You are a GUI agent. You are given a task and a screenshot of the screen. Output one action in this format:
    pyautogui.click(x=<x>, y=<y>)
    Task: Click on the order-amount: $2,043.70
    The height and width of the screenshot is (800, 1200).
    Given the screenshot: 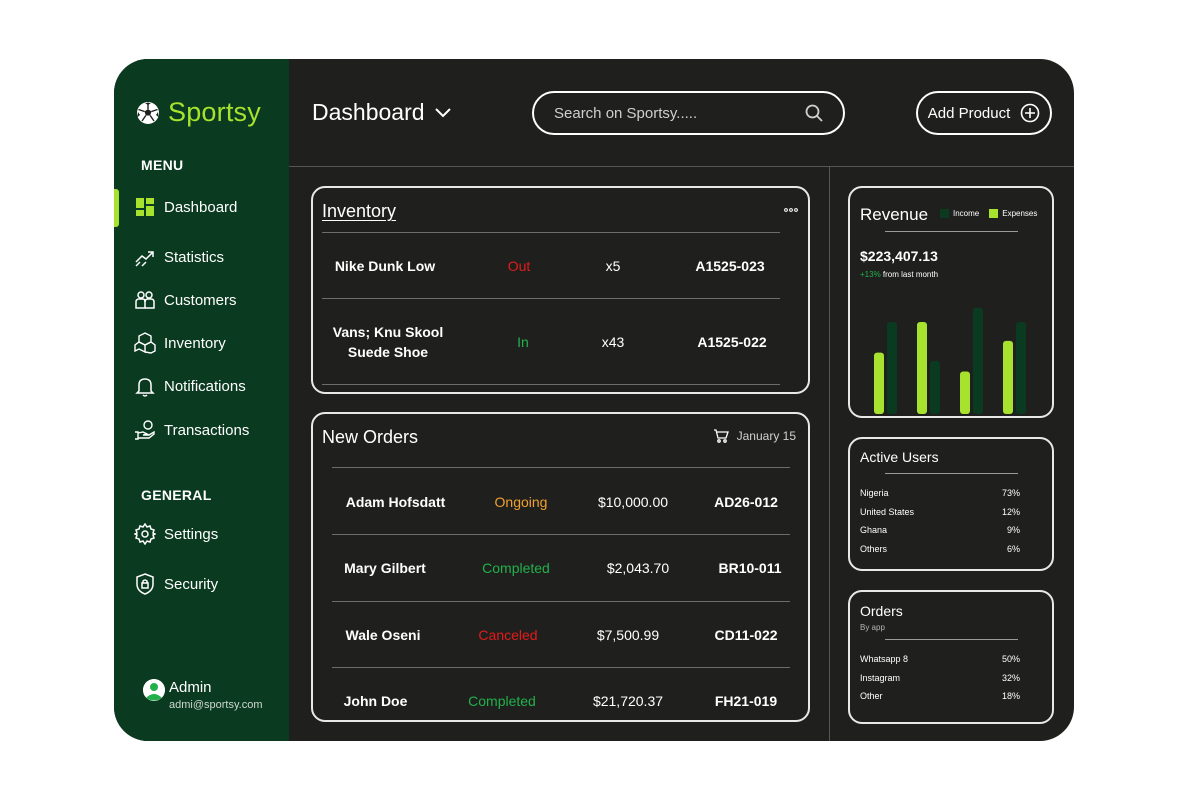 What is the action you would take?
    pyautogui.click(x=638, y=568)
    